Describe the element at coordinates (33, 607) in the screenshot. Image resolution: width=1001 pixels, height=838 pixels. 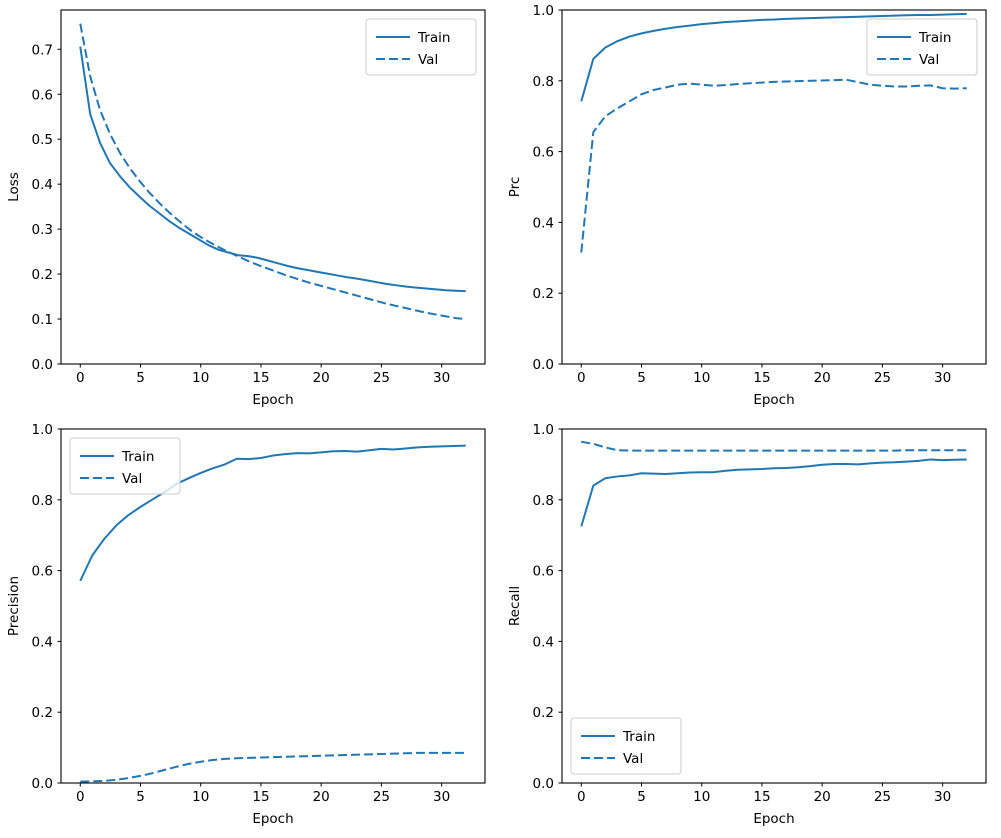
I see `y-axis: 0.0 0.2 0.4 0.6 0.8 1.0 Precision` at that location.